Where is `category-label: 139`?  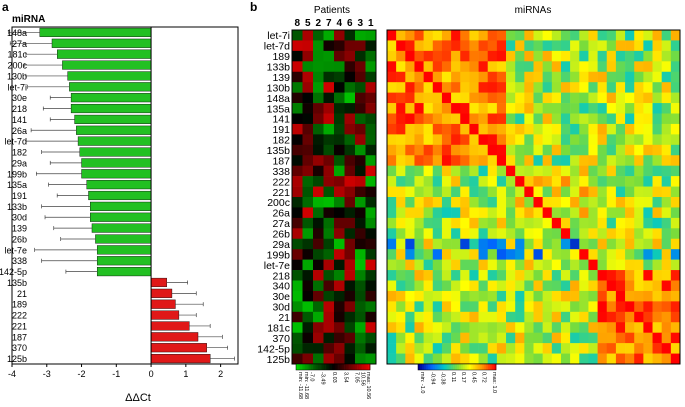 category-label: 139 is located at coordinates (19, 229).